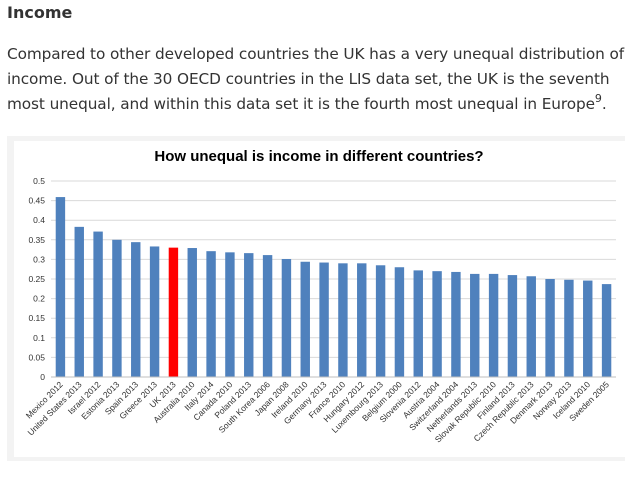 This screenshot has width=632, height=477. Describe the element at coordinates (39, 181) in the screenshot. I see `y-tick-label: 0.5` at that location.